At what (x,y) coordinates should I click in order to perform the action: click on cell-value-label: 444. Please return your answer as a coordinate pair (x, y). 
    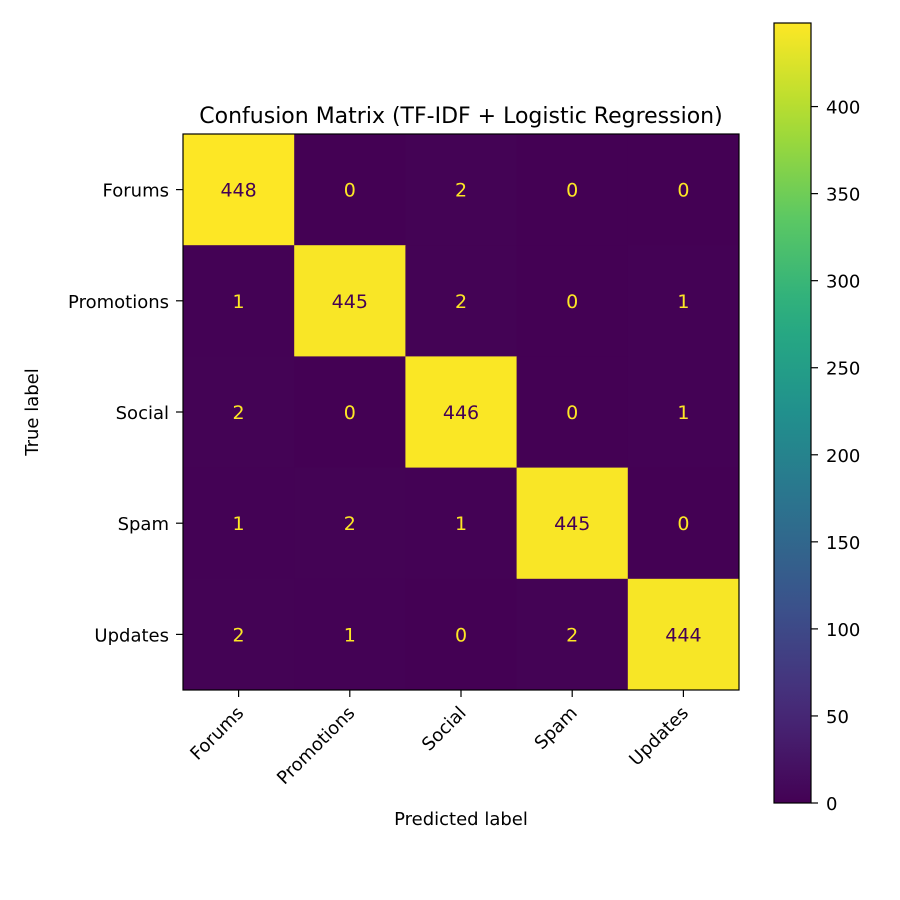
    Looking at the image, I should click on (683, 635).